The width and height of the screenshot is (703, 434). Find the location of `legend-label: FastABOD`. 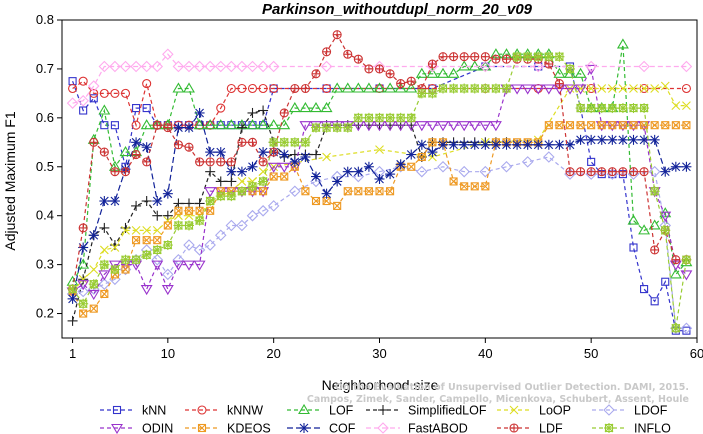

legend-label: FastABOD is located at coordinates (438, 428).